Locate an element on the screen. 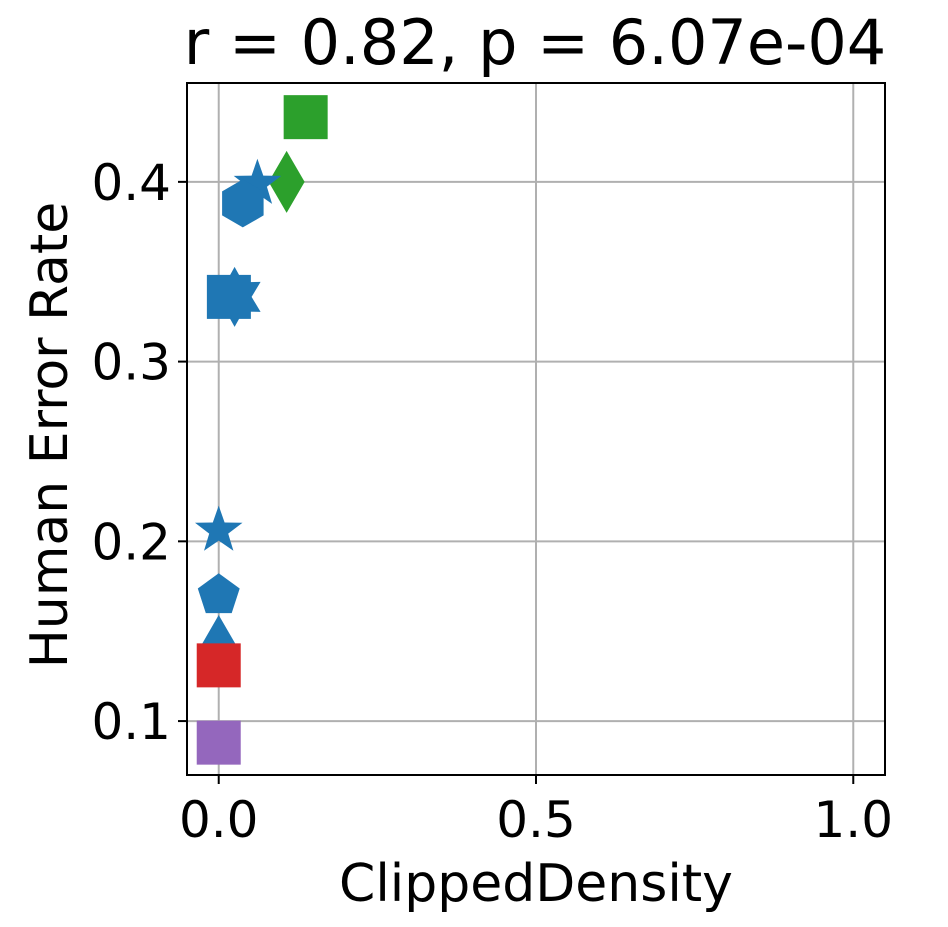 This screenshot has height=927, width=948. x-tick-label: 1.0 is located at coordinates (854, 820).